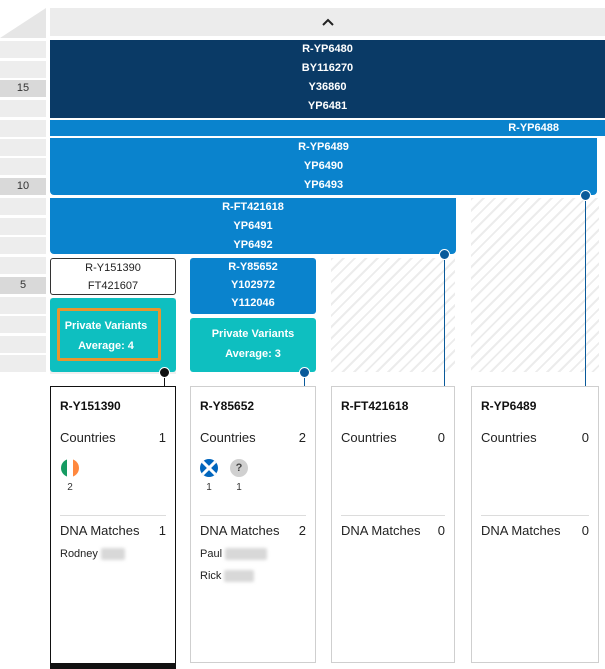  I want to click on dna-matches-count: 1, so click(162, 530).